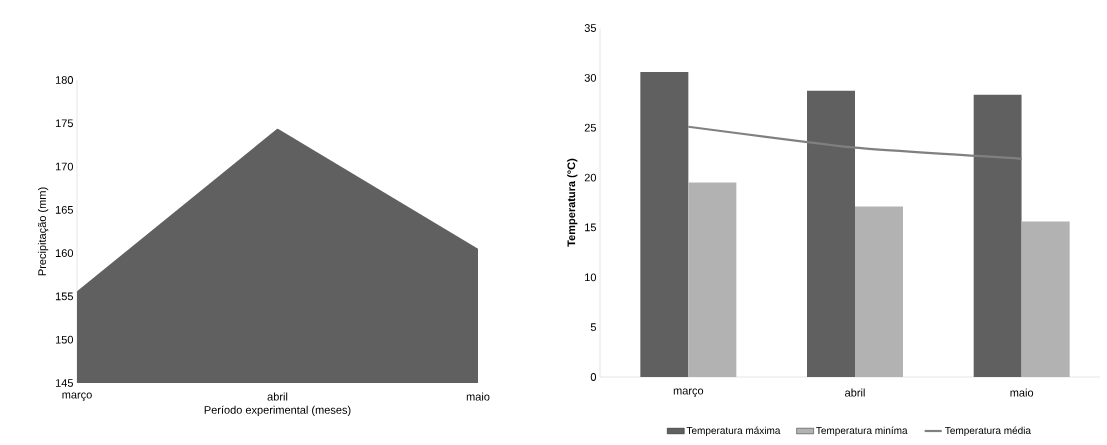  What do you see at coordinates (591, 277) in the screenshot?
I see `y-tick-label: 10` at bounding box center [591, 277].